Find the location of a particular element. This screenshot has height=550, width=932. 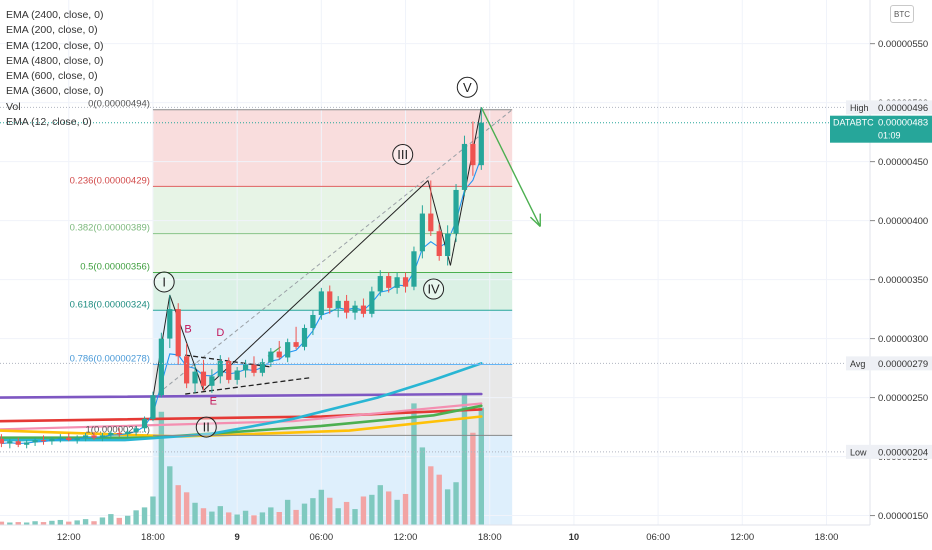

legend-item: Vol is located at coordinates (13, 106).